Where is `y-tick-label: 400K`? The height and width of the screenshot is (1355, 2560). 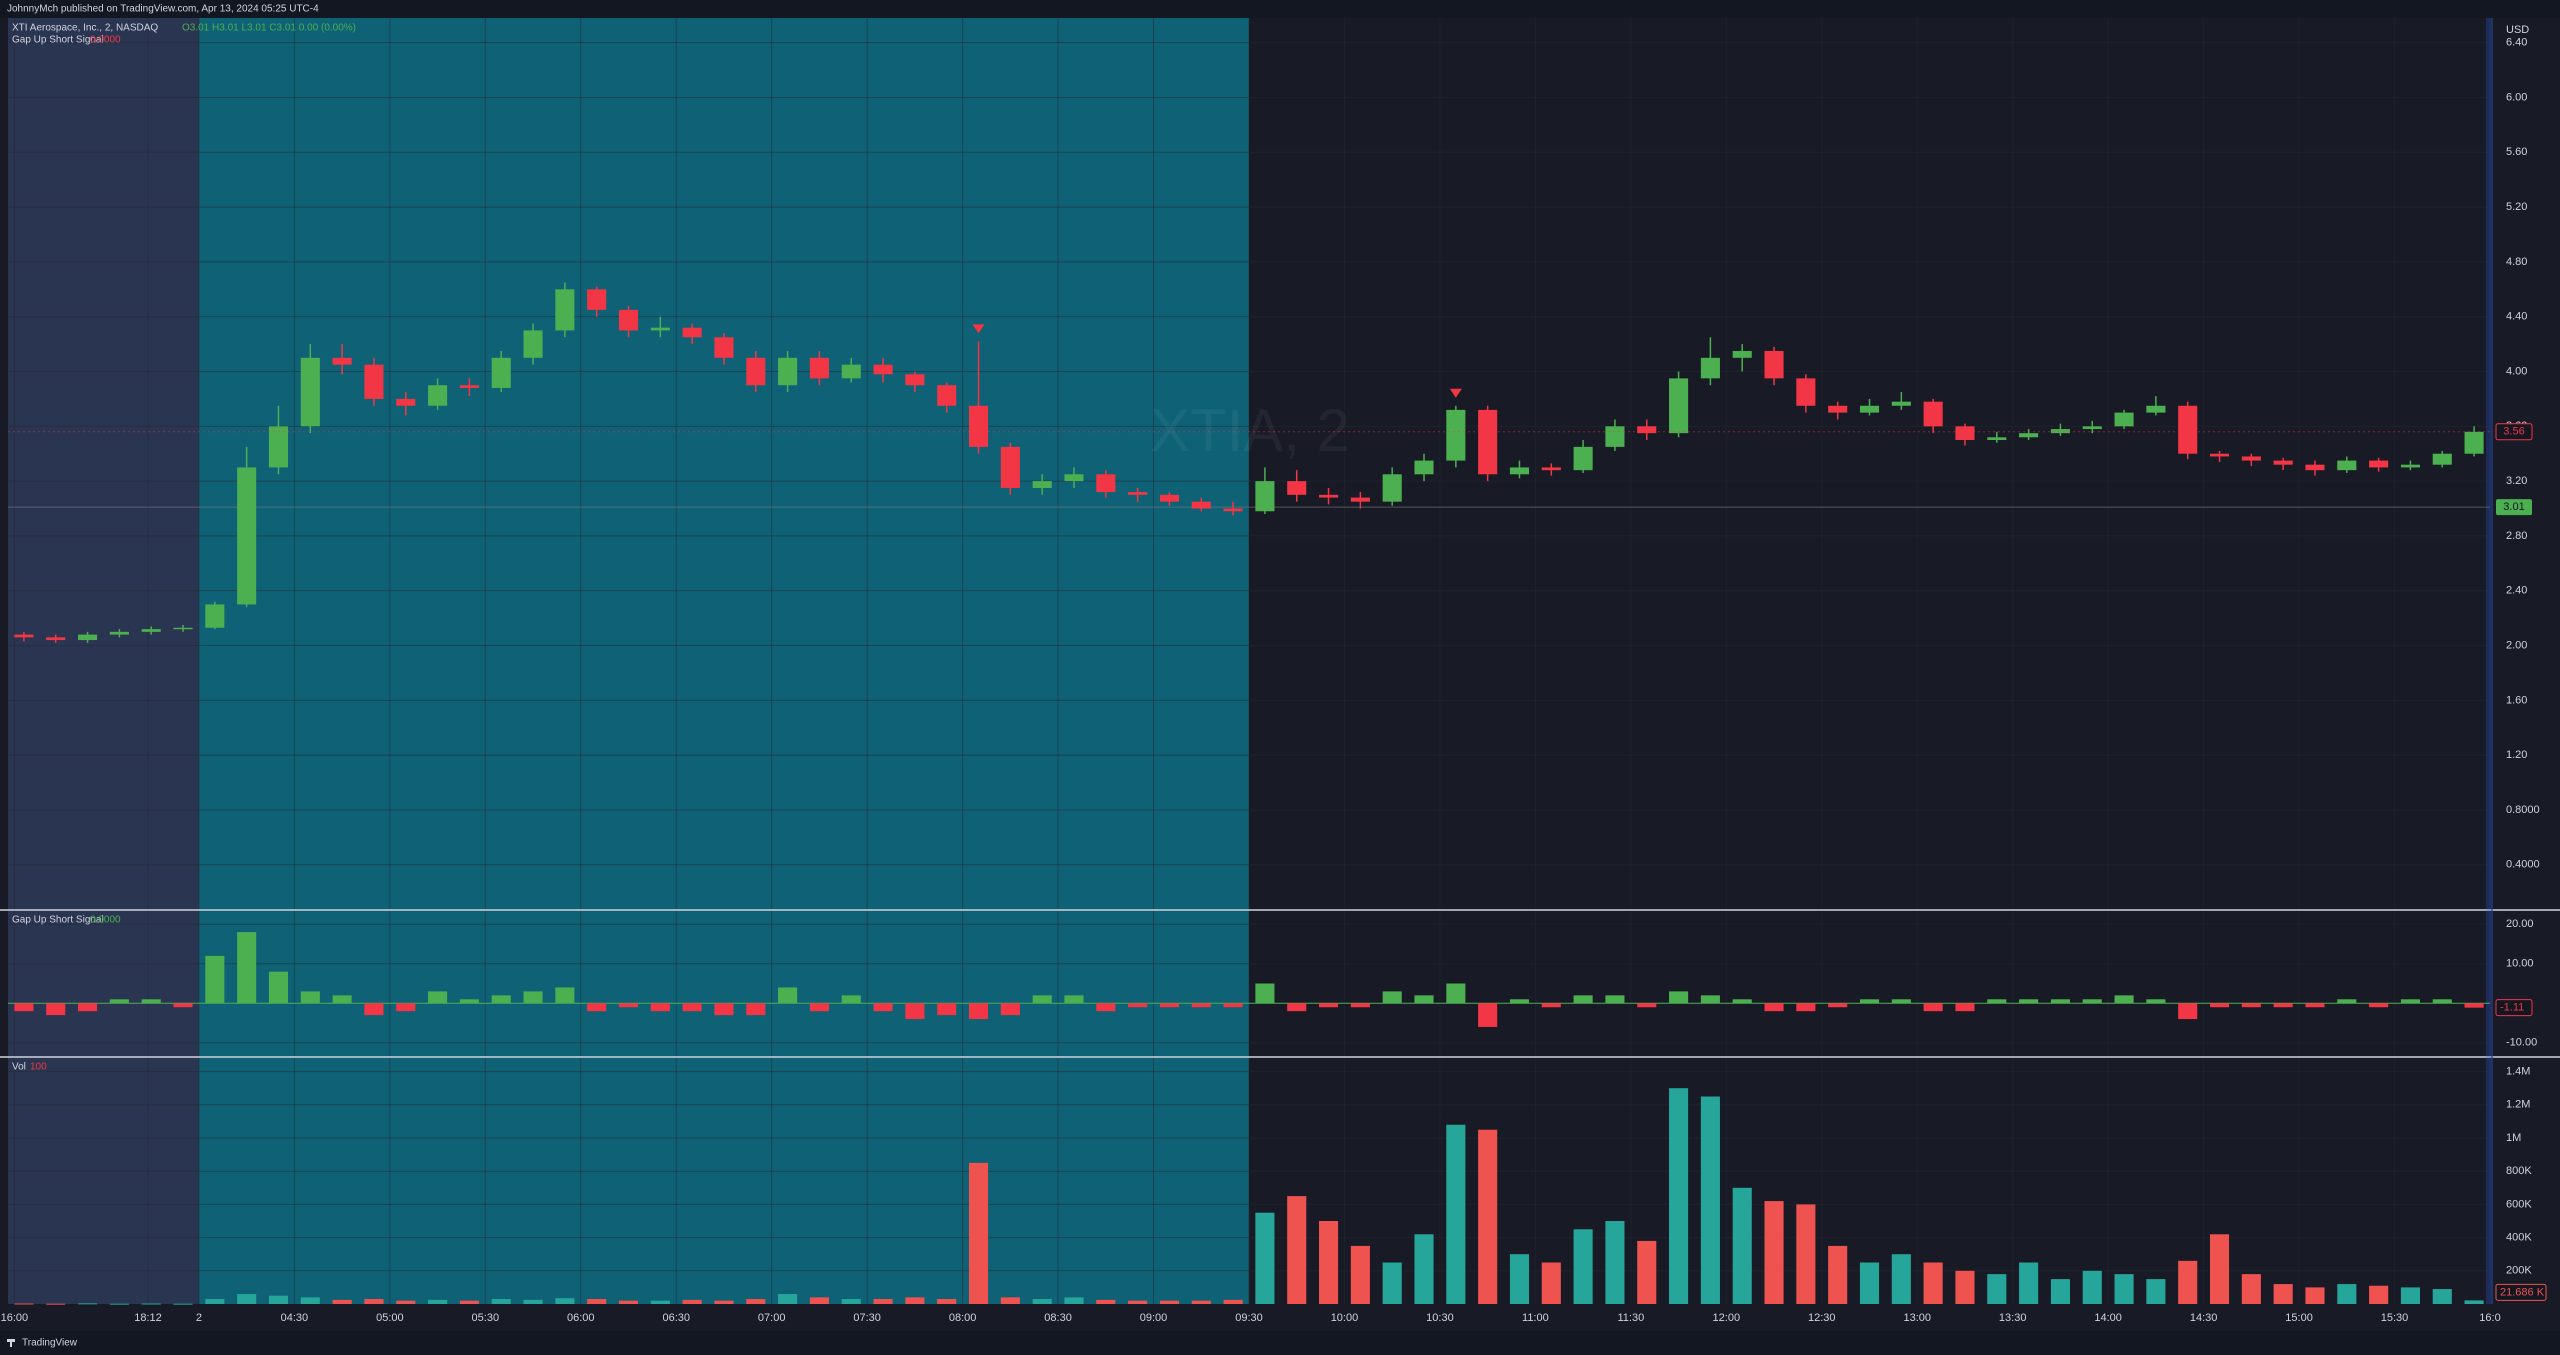
y-tick-label: 400K is located at coordinates (2519, 1238).